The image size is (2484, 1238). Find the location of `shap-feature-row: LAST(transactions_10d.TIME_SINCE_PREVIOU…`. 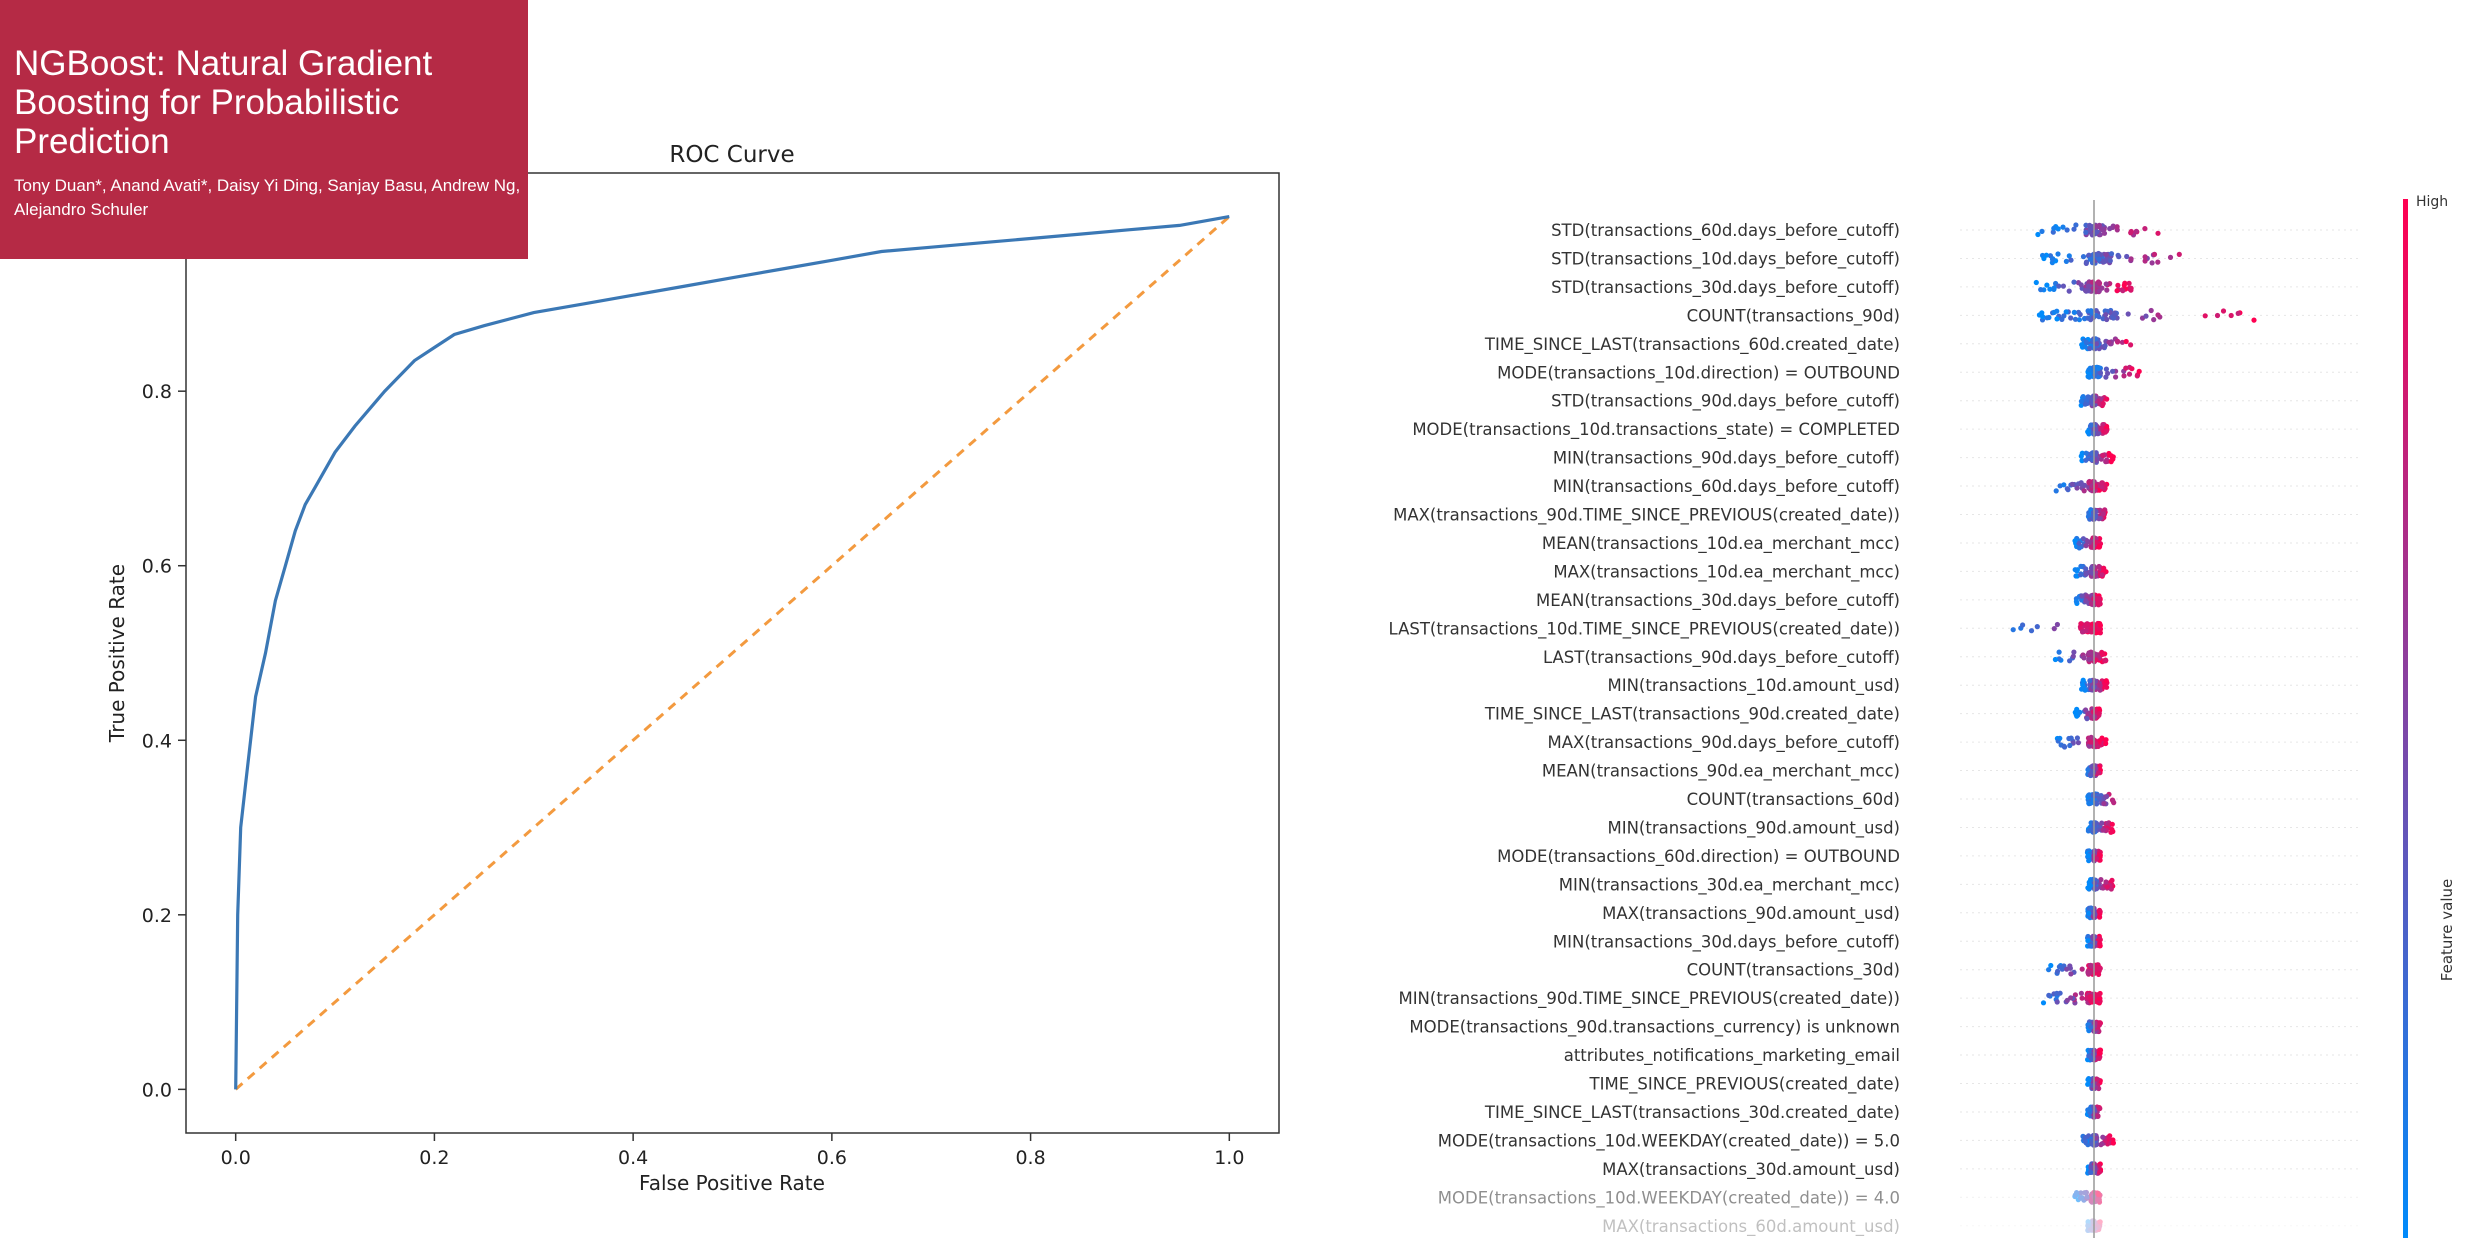

shap-feature-row: LAST(transactions_10d.TIME_SINCE_PREVIOU… is located at coordinates (1874, 629).